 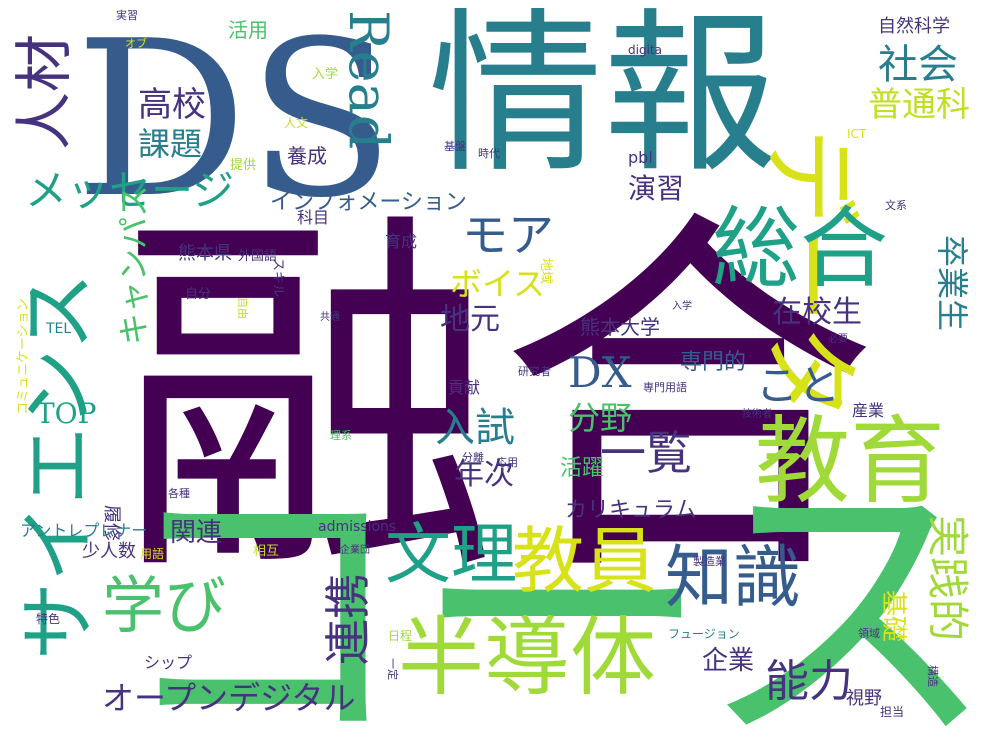 What do you see at coordinates (401, 241) in the screenshot?
I see `word-ikusei: 育成` at bounding box center [401, 241].